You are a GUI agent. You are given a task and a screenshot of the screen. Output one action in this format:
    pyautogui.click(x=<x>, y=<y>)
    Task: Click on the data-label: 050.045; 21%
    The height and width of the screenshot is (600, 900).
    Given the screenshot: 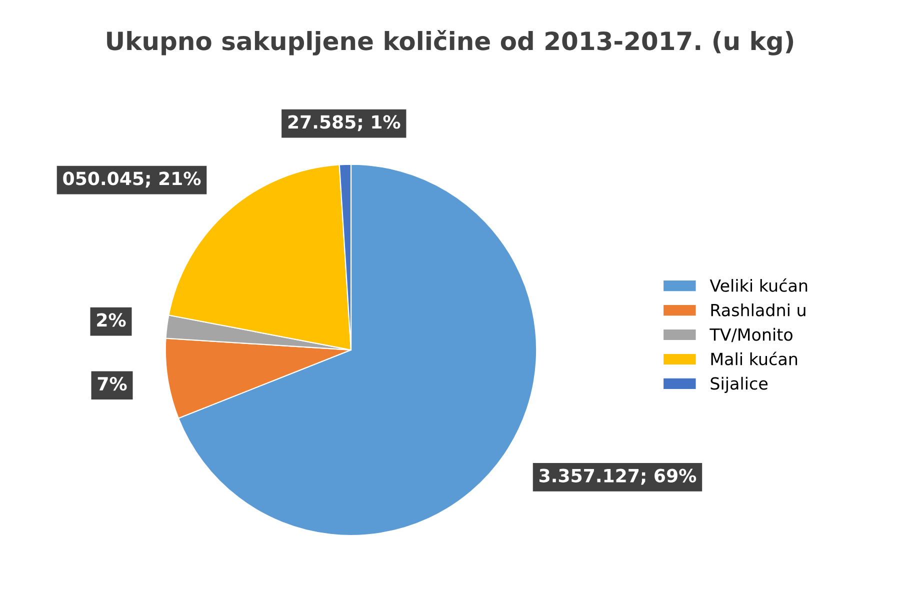 What is the action you would take?
    pyautogui.click(x=132, y=180)
    